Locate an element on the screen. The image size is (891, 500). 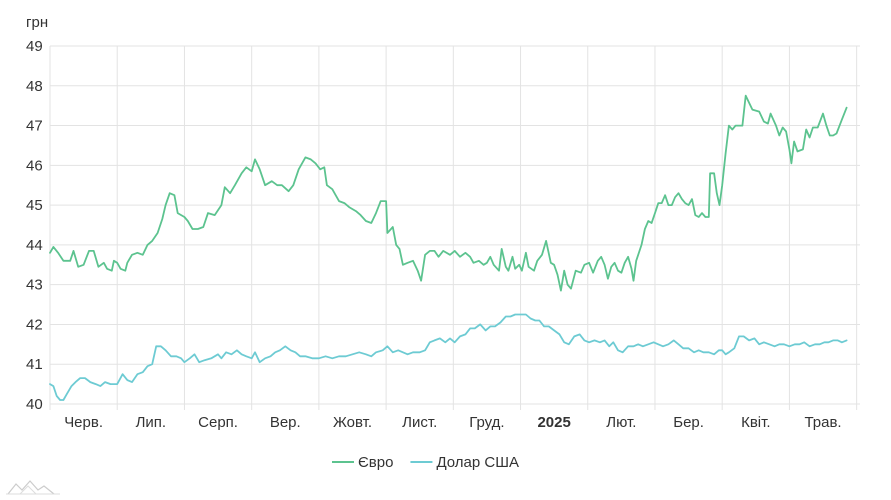
legend: Євро Долар США is located at coordinates (425, 462).